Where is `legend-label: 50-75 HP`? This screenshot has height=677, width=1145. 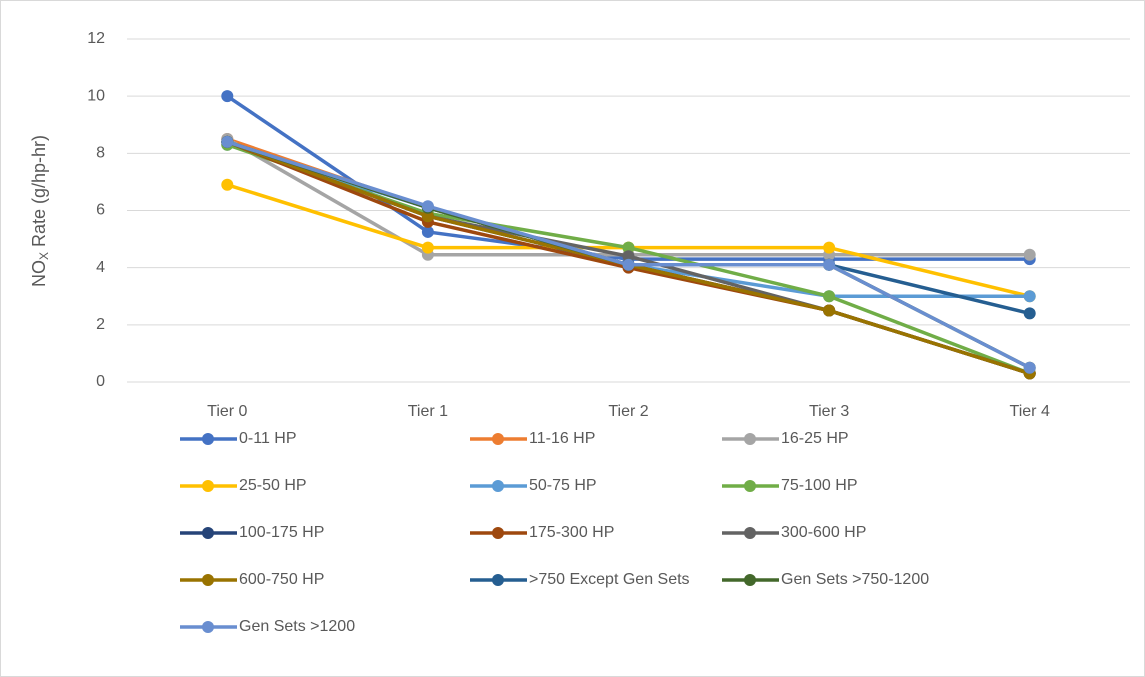 legend-label: 50-75 HP is located at coordinates (563, 485).